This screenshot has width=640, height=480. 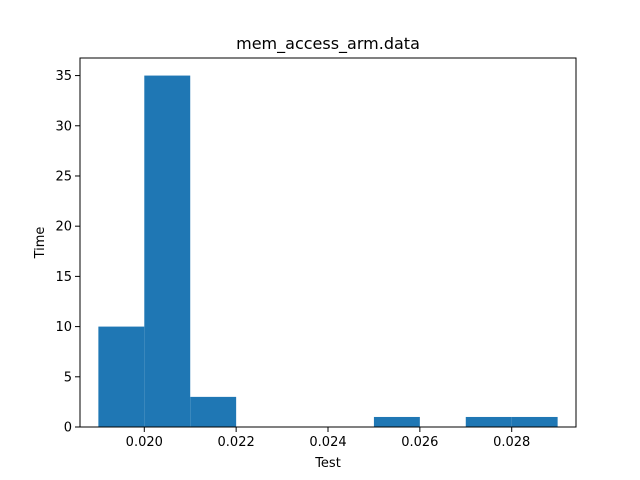 What do you see at coordinates (68, 377) in the screenshot?
I see `y-tick-label: 5` at bounding box center [68, 377].